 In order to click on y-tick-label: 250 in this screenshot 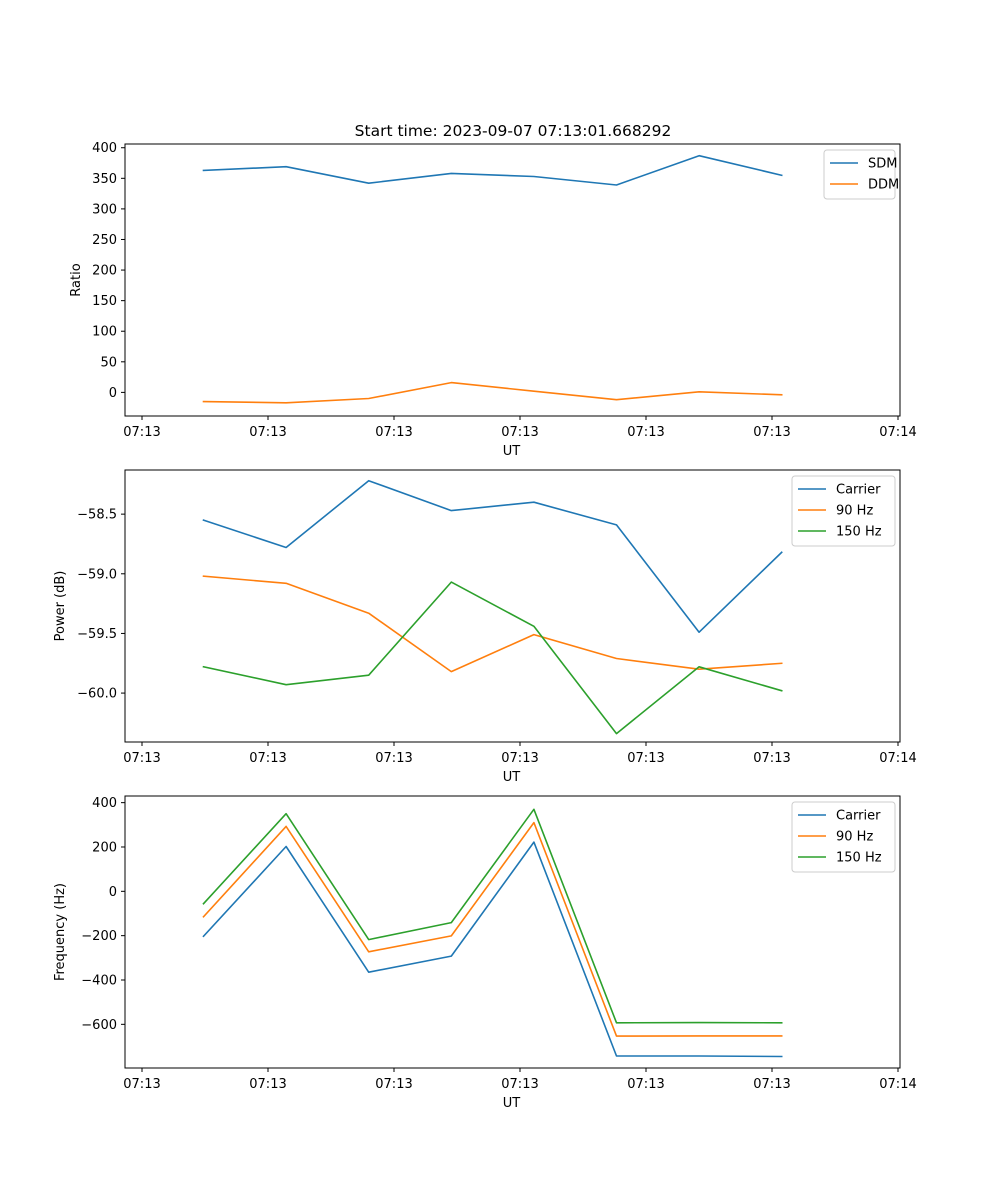, I will do `click(104, 240)`.